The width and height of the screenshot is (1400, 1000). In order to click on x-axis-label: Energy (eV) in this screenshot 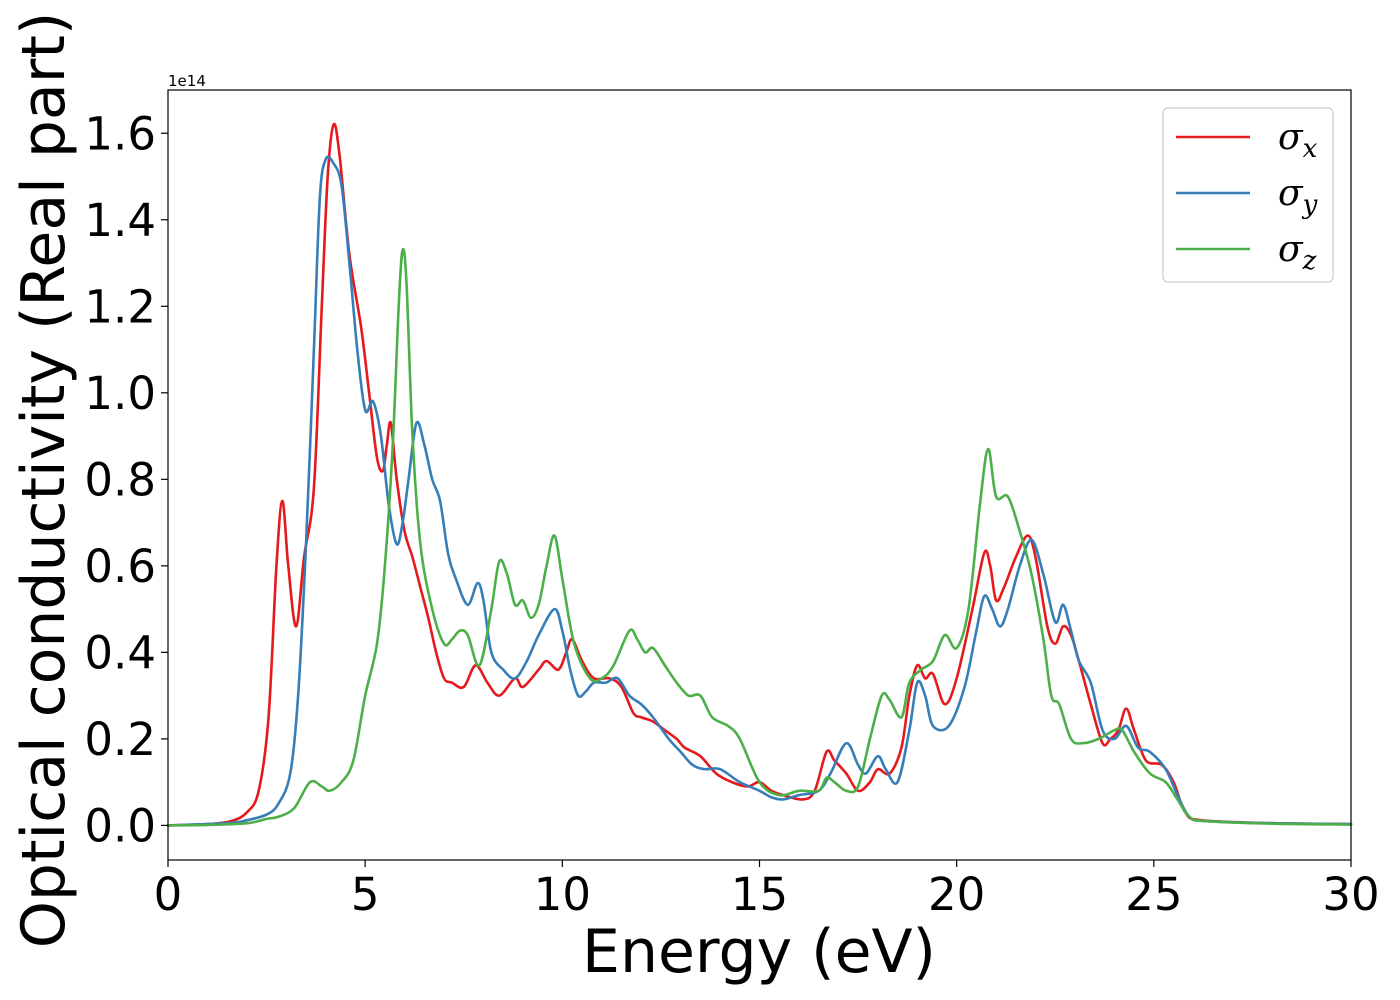, I will do `click(759, 952)`.